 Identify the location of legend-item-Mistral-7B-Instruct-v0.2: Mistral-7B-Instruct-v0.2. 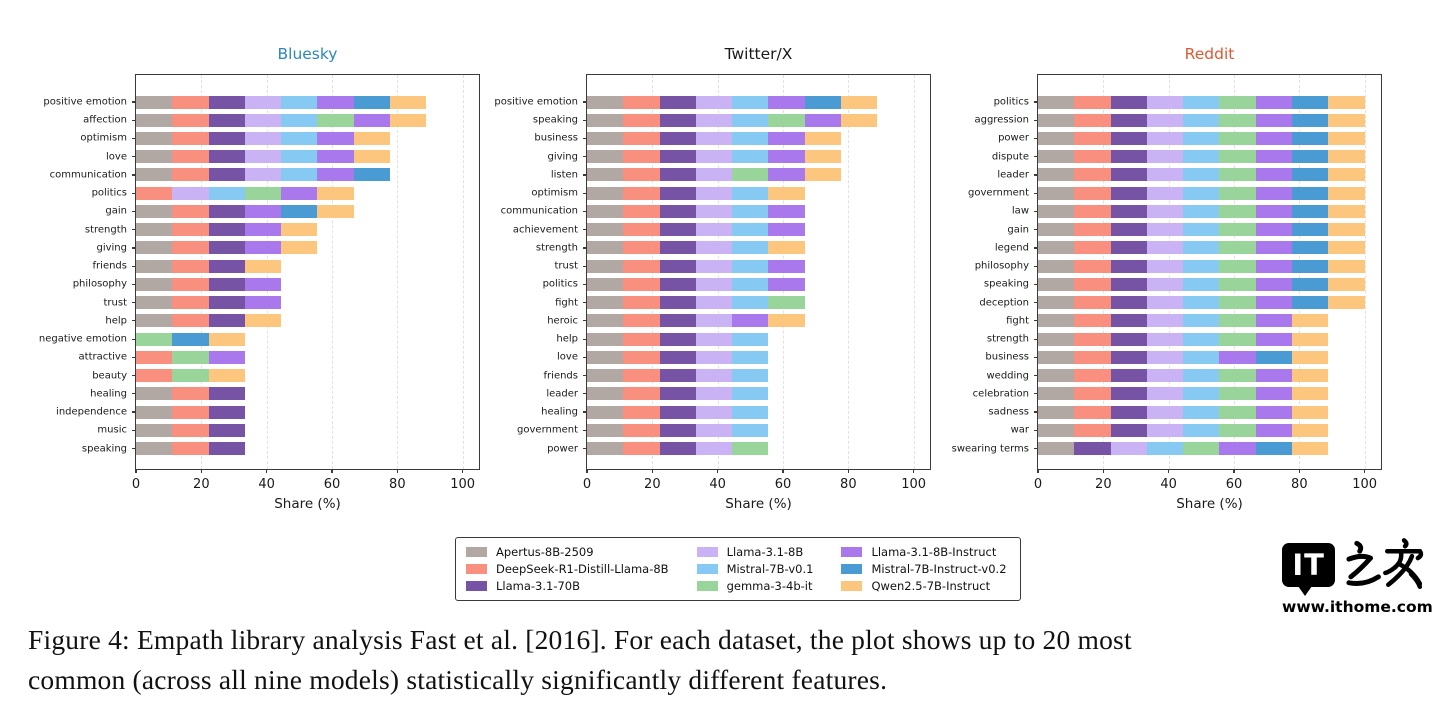
(924, 569).